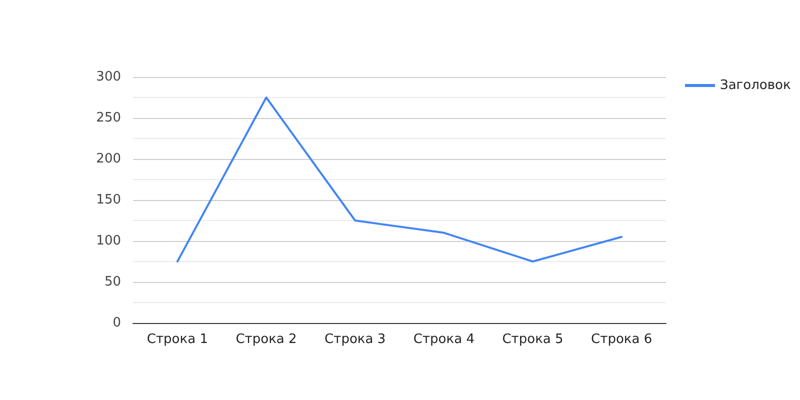 The image size is (800, 400). What do you see at coordinates (108, 241) in the screenshot?
I see `y-tick-label: 100` at bounding box center [108, 241].